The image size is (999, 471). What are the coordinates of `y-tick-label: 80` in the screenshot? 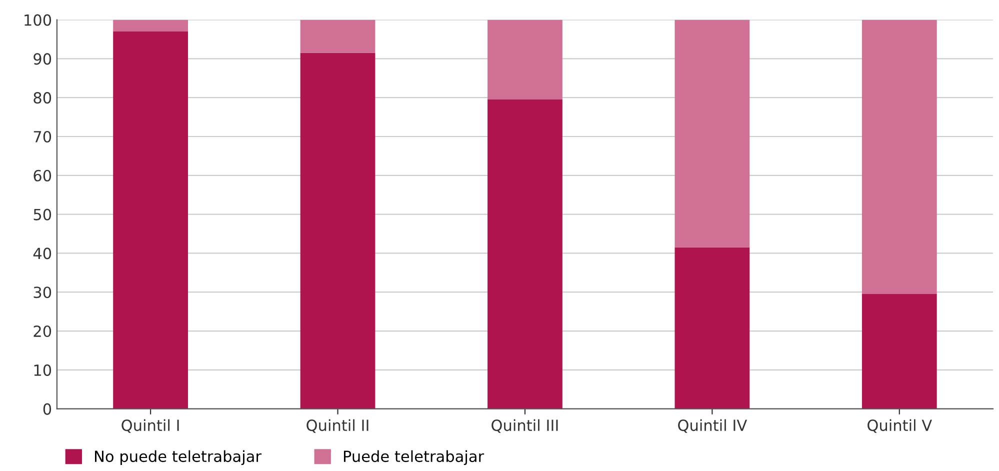 It's located at (43, 98).